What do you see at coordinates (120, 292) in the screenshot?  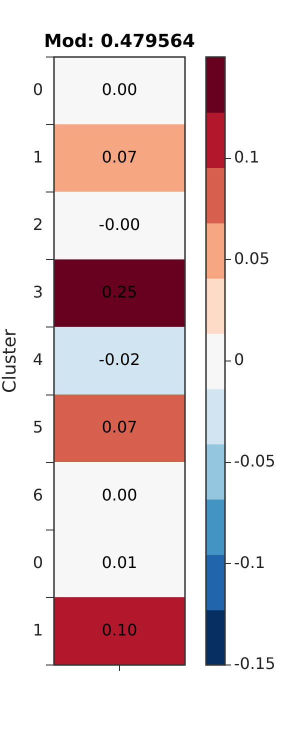 I see `data-label: 0.25` at bounding box center [120, 292].